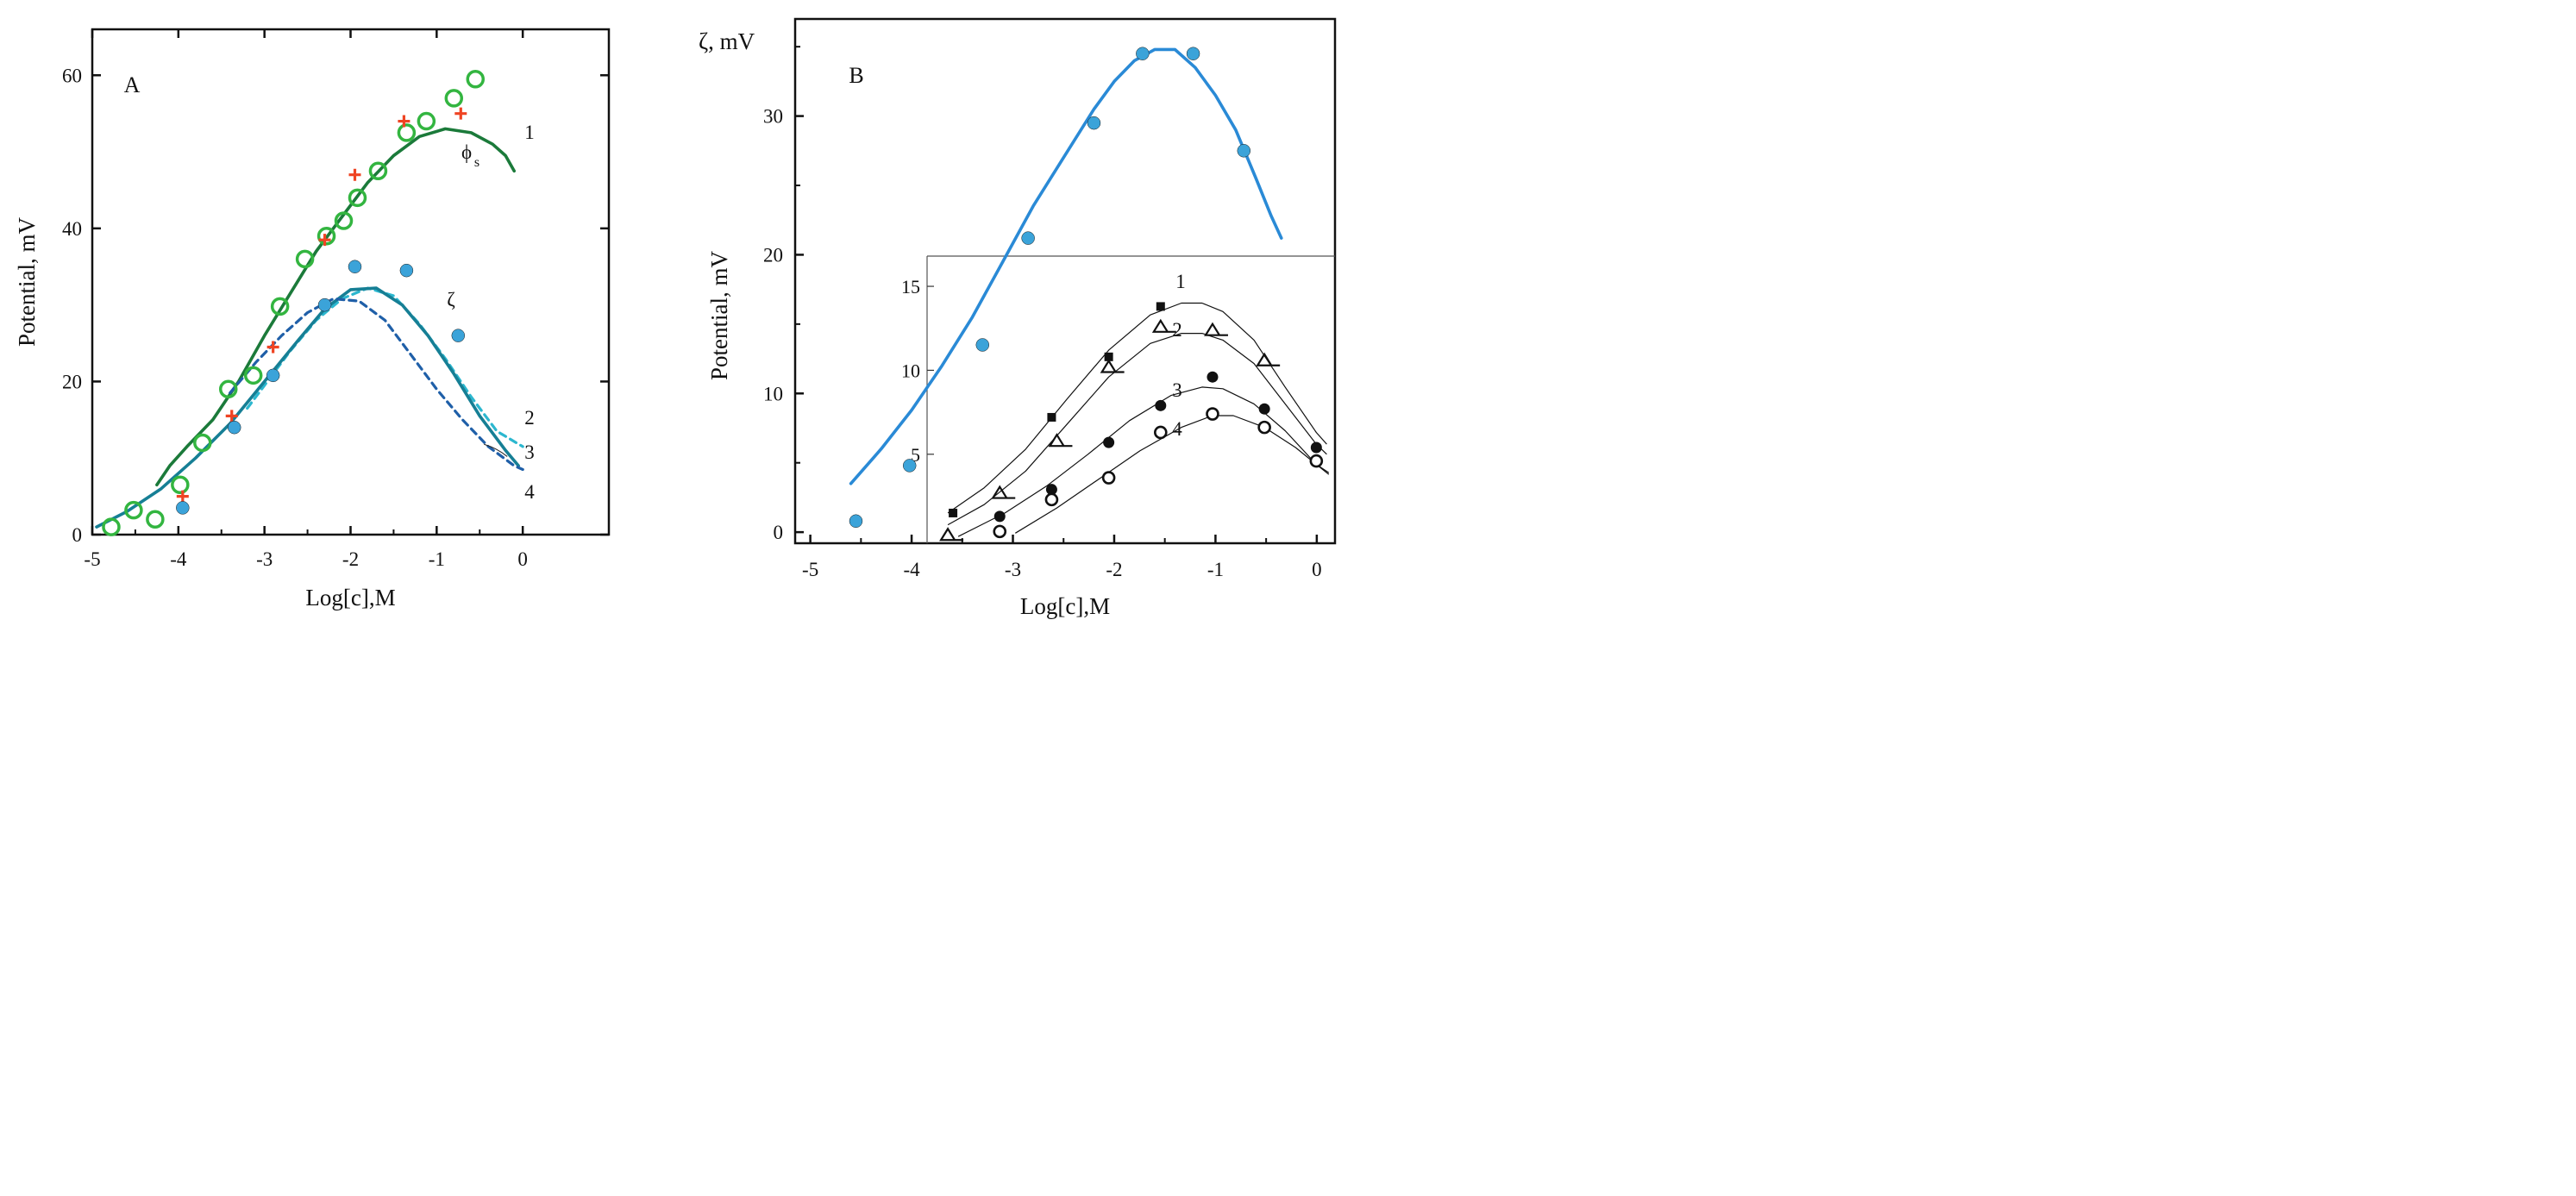  What do you see at coordinates (72, 229) in the screenshot?
I see `y-tick-label: 40` at bounding box center [72, 229].